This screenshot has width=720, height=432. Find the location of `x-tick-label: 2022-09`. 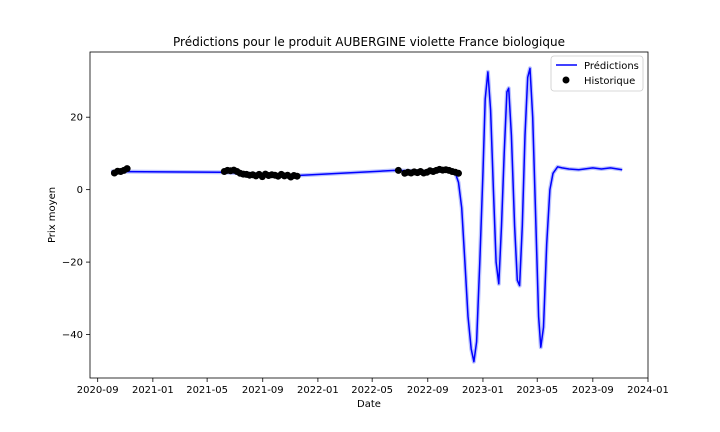

x-tick-label: 2022-09 is located at coordinates (428, 390).